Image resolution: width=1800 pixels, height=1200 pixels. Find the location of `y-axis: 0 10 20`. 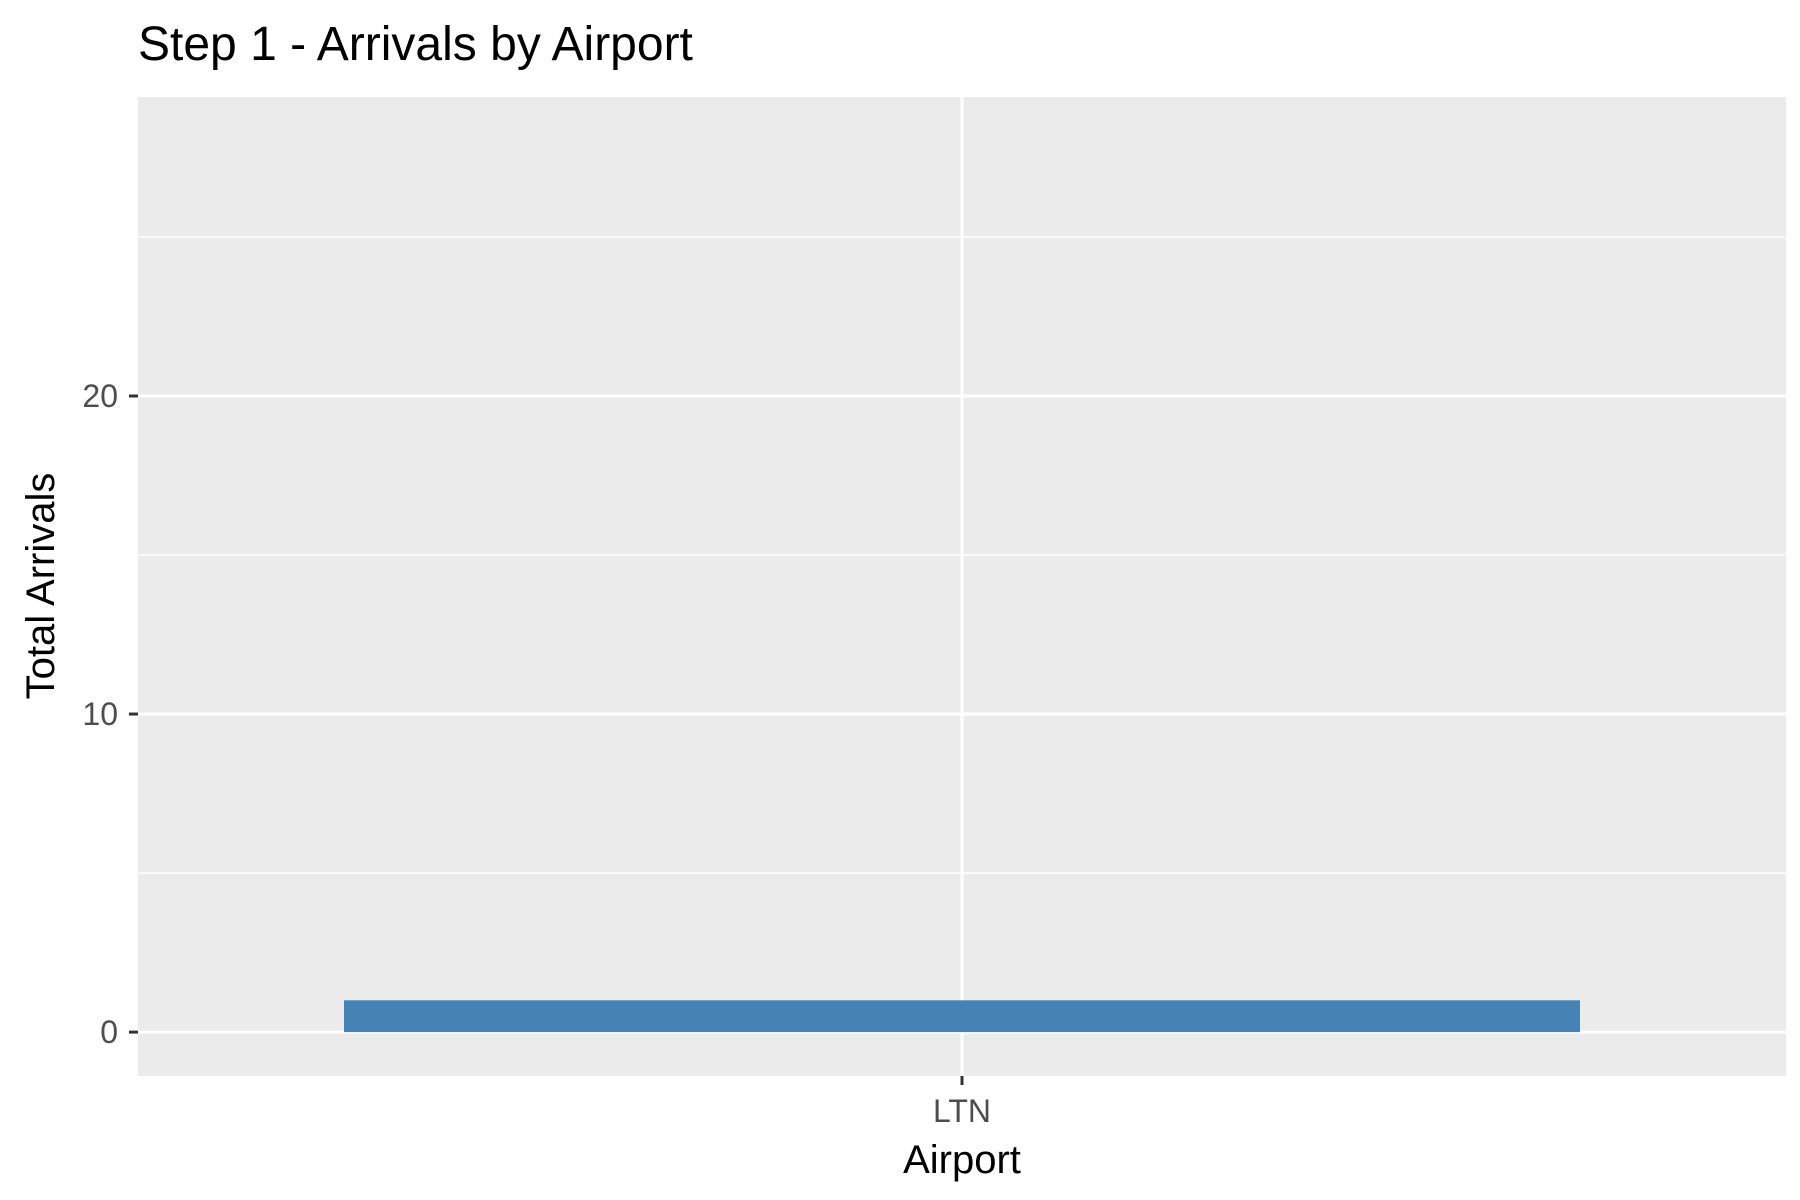

y-axis: 0 10 20 is located at coordinates (110, 714).